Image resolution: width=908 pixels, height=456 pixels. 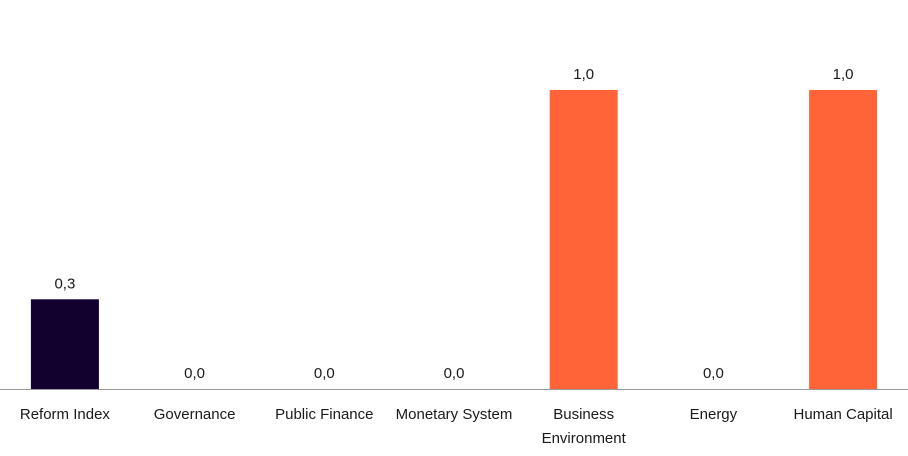 I want to click on data-label-0: 0,3, so click(x=64, y=283).